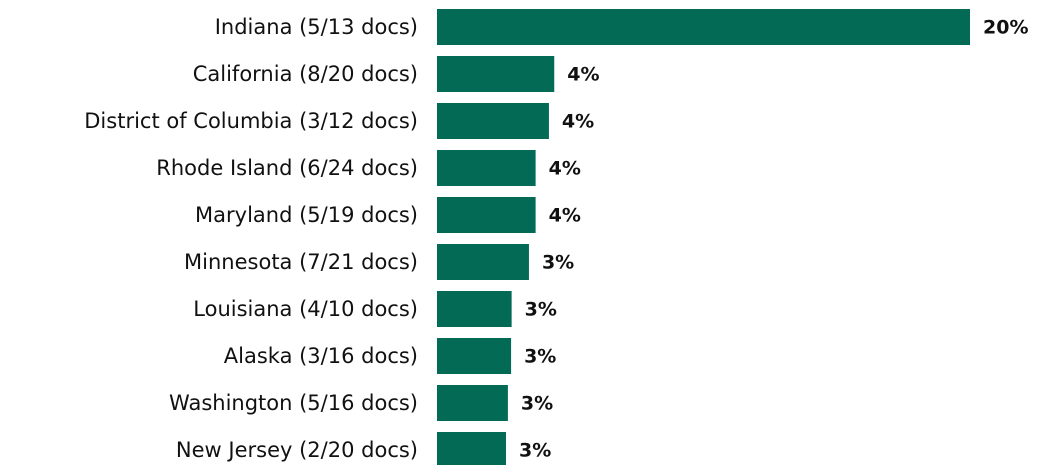 This screenshot has width=1039, height=465. What do you see at coordinates (297, 450) in the screenshot?
I see `category-label: New Jersey (2/20 docs)` at bounding box center [297, 450].